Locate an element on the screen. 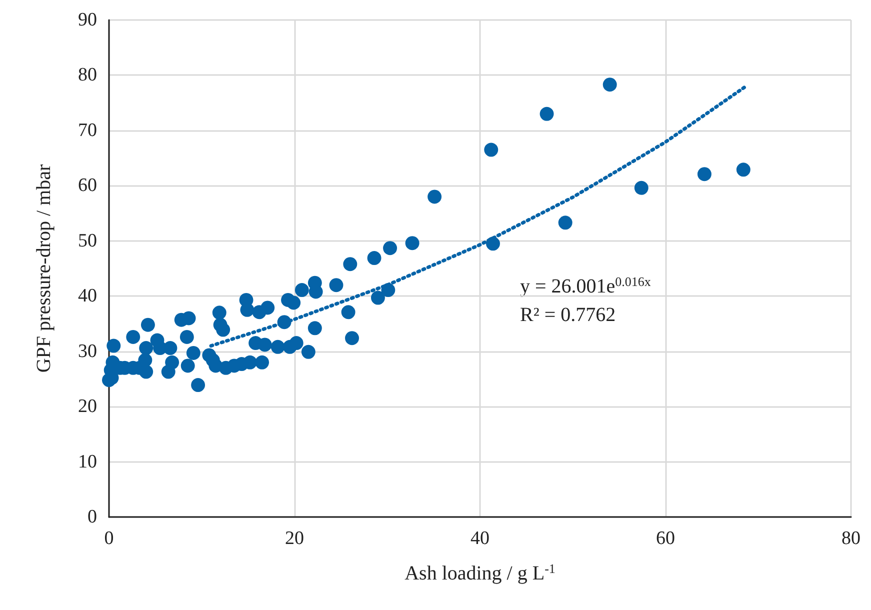  y-tick-label: 60 is located at coordinates (87, 185).